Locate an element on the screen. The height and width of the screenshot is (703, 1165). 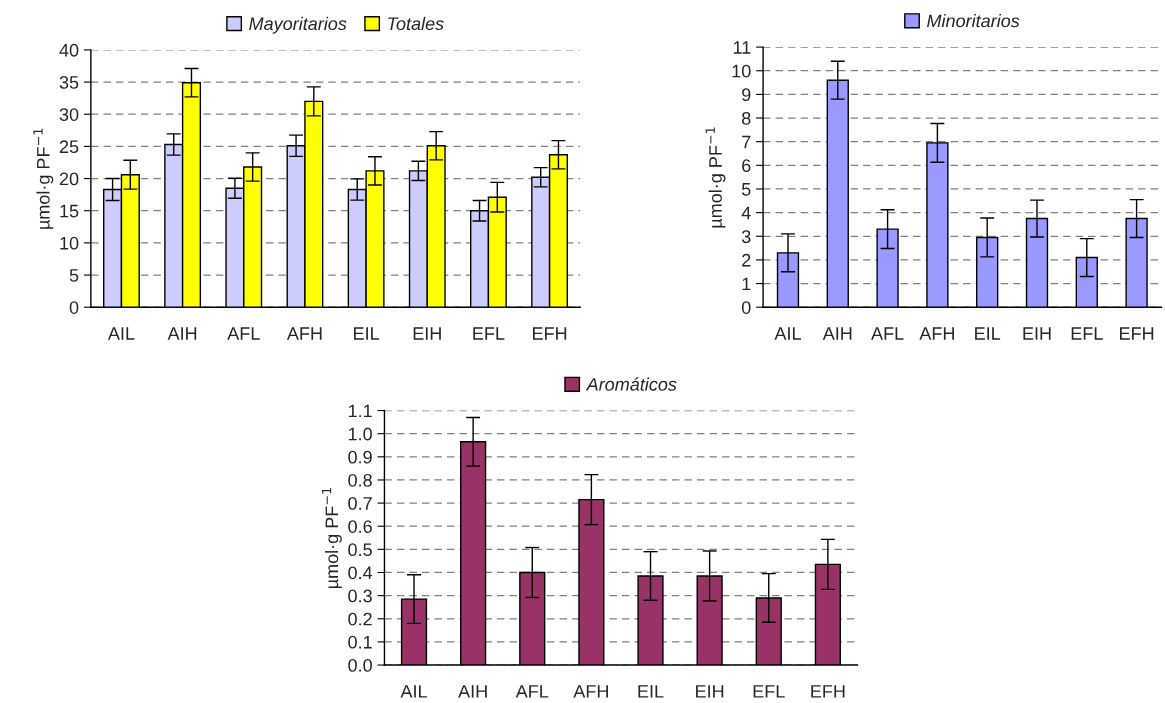
y-tick-label: 7 is located at coordinates (746, 142).